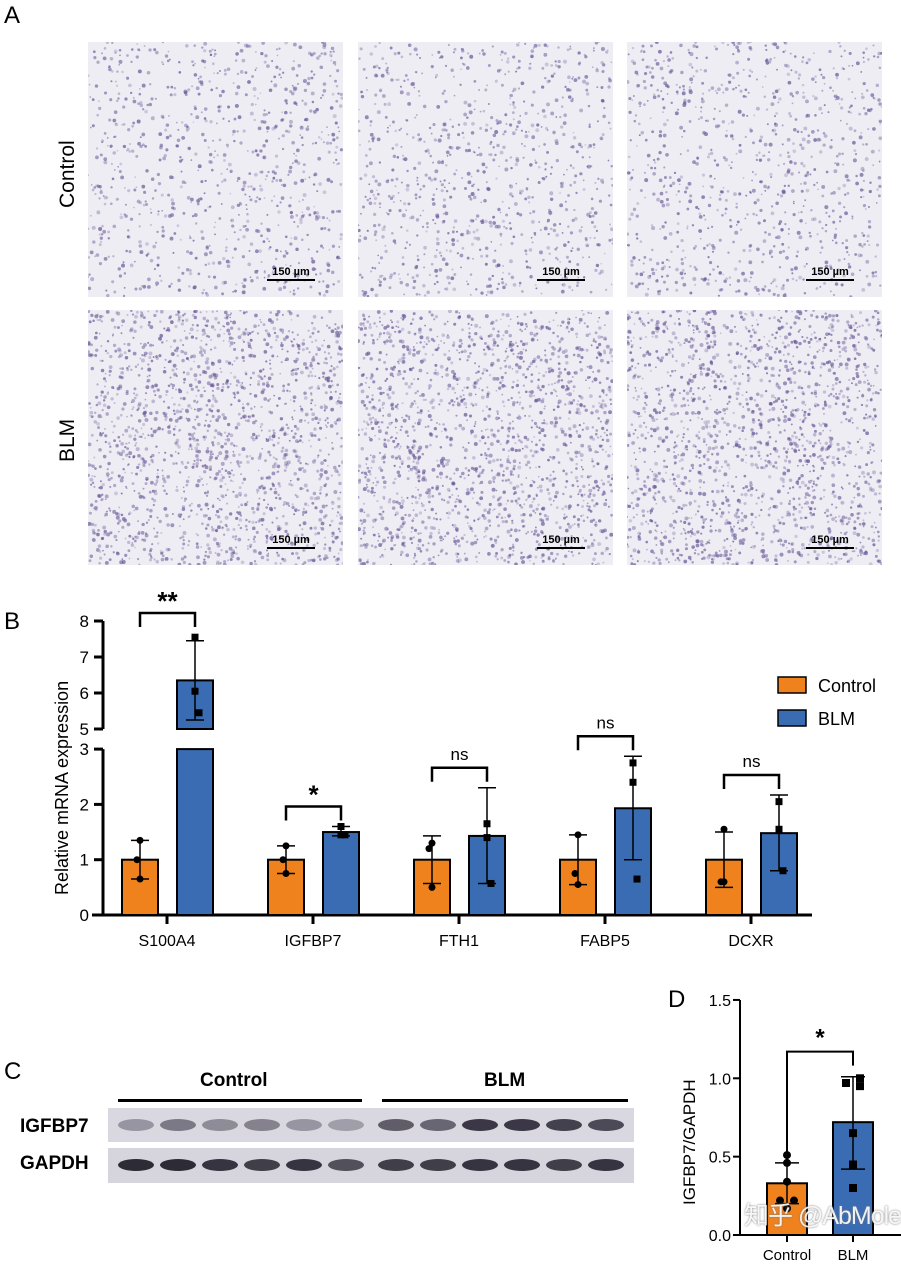  I want to click on blot-group-blm: BLM, so click(505, 1080).